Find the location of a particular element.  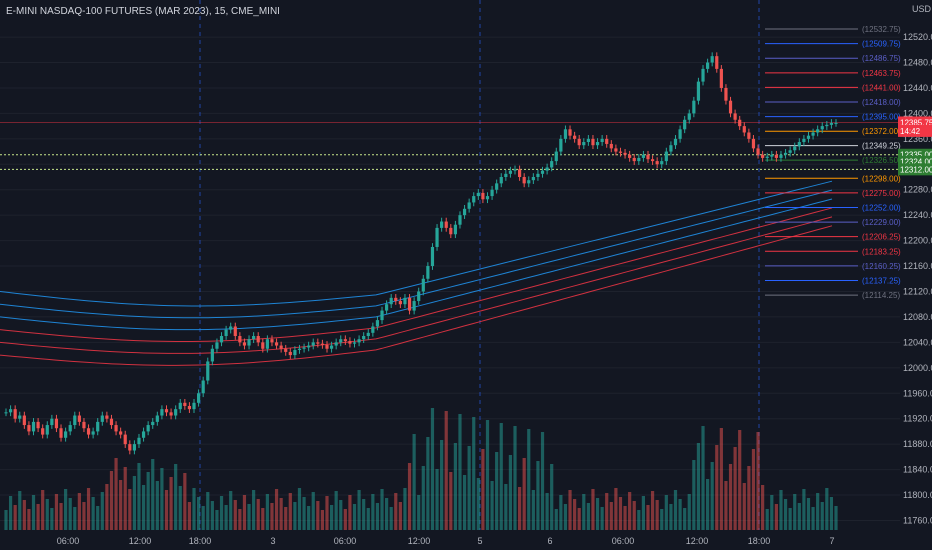

level-label: (12441.00) is located at coordinates (881, 87).